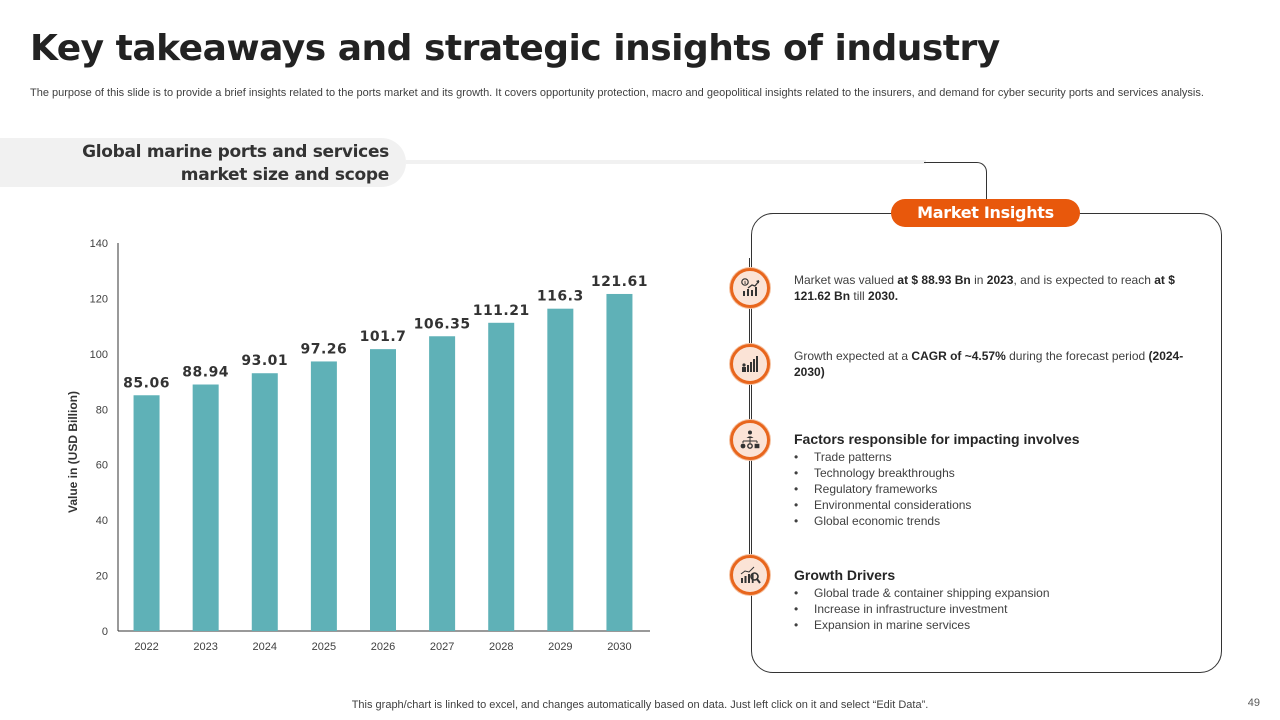  Describe the element at coordinates (560, 647) in the screenshot. I see `x-tick-label: 2029` at that location.